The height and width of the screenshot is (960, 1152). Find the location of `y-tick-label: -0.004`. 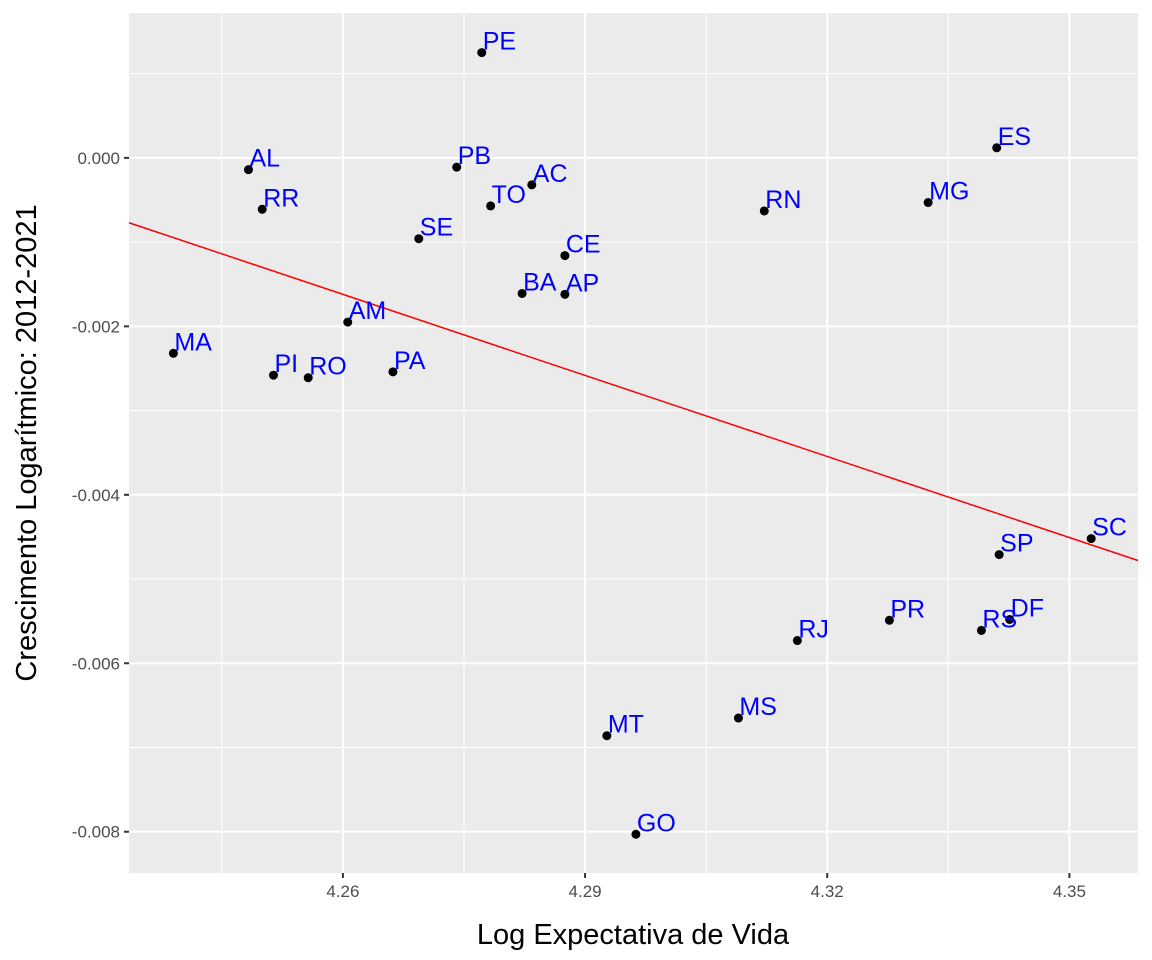

y-tick-label: -0.004 is located at coordinates (96, 495).